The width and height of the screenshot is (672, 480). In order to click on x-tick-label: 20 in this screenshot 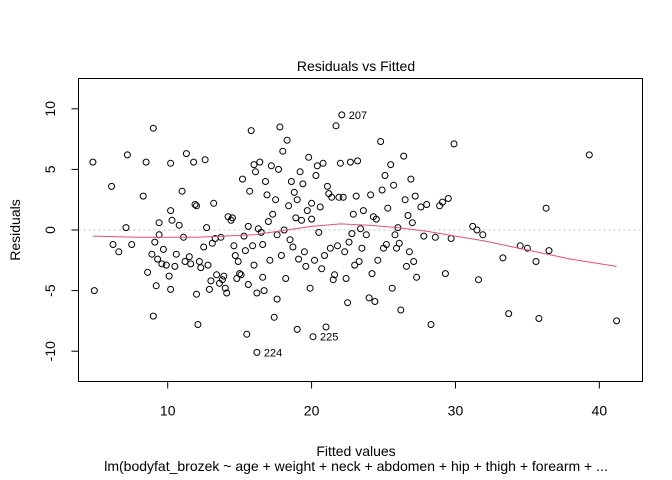, I will do `click(312, 411)`.